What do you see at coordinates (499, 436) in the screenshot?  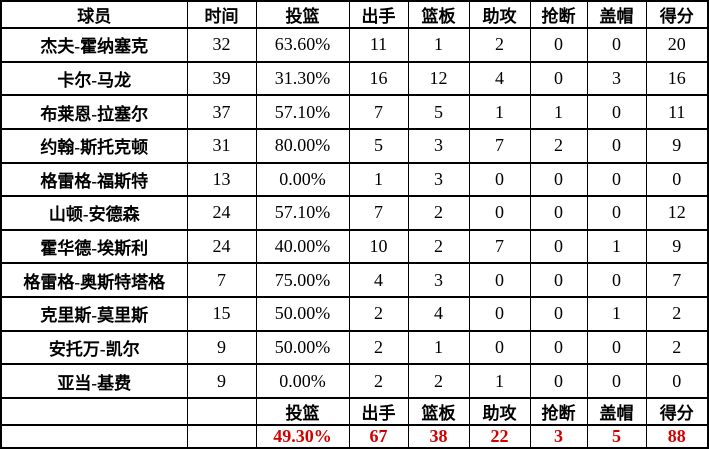 I see `total-ast-cell: 22` at bounding box center [499, 436].